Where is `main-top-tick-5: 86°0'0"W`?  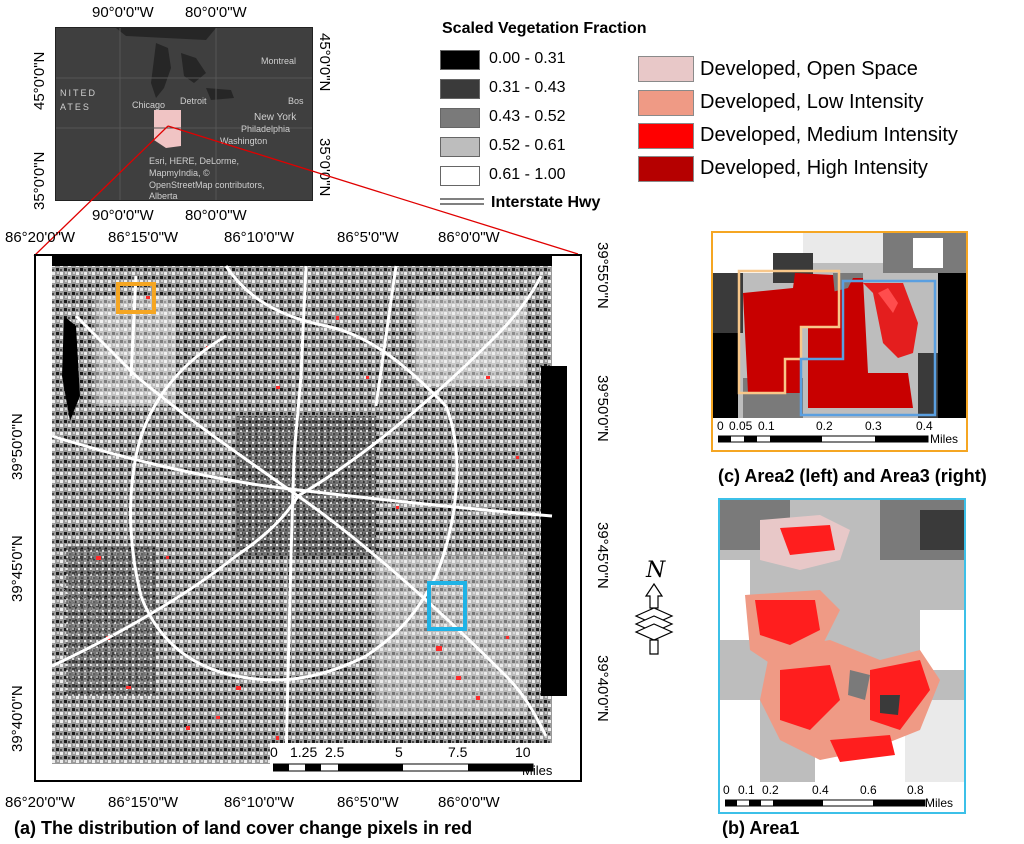
main-top-tick-5: 86°0'0"W is located at coordinates (469, 237).